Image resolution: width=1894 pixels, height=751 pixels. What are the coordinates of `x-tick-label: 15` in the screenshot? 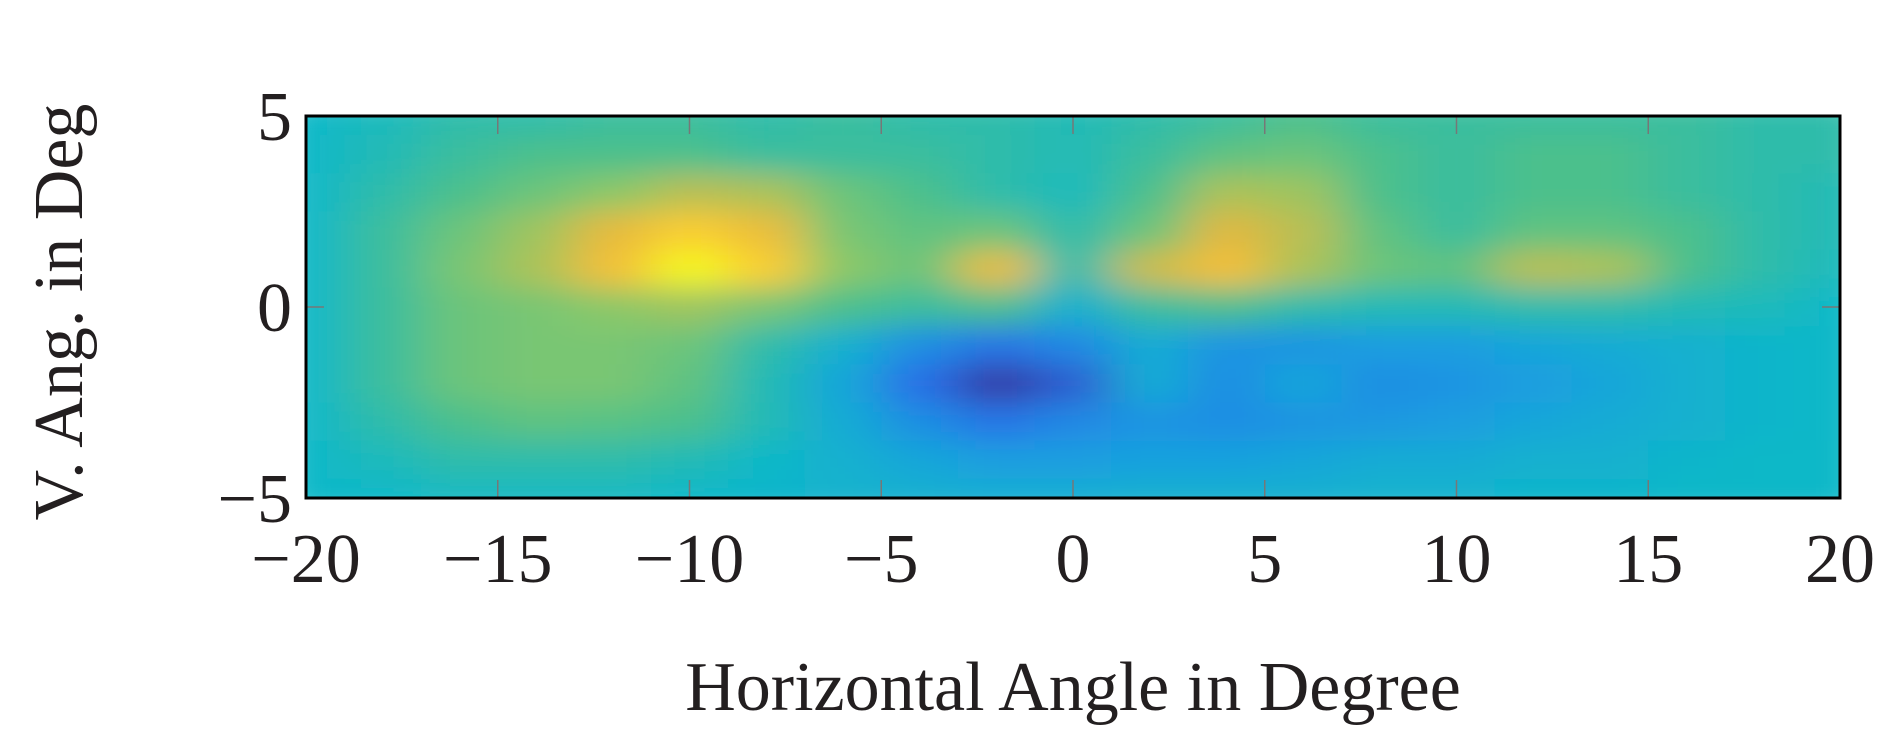 It's located at (1648, 559).